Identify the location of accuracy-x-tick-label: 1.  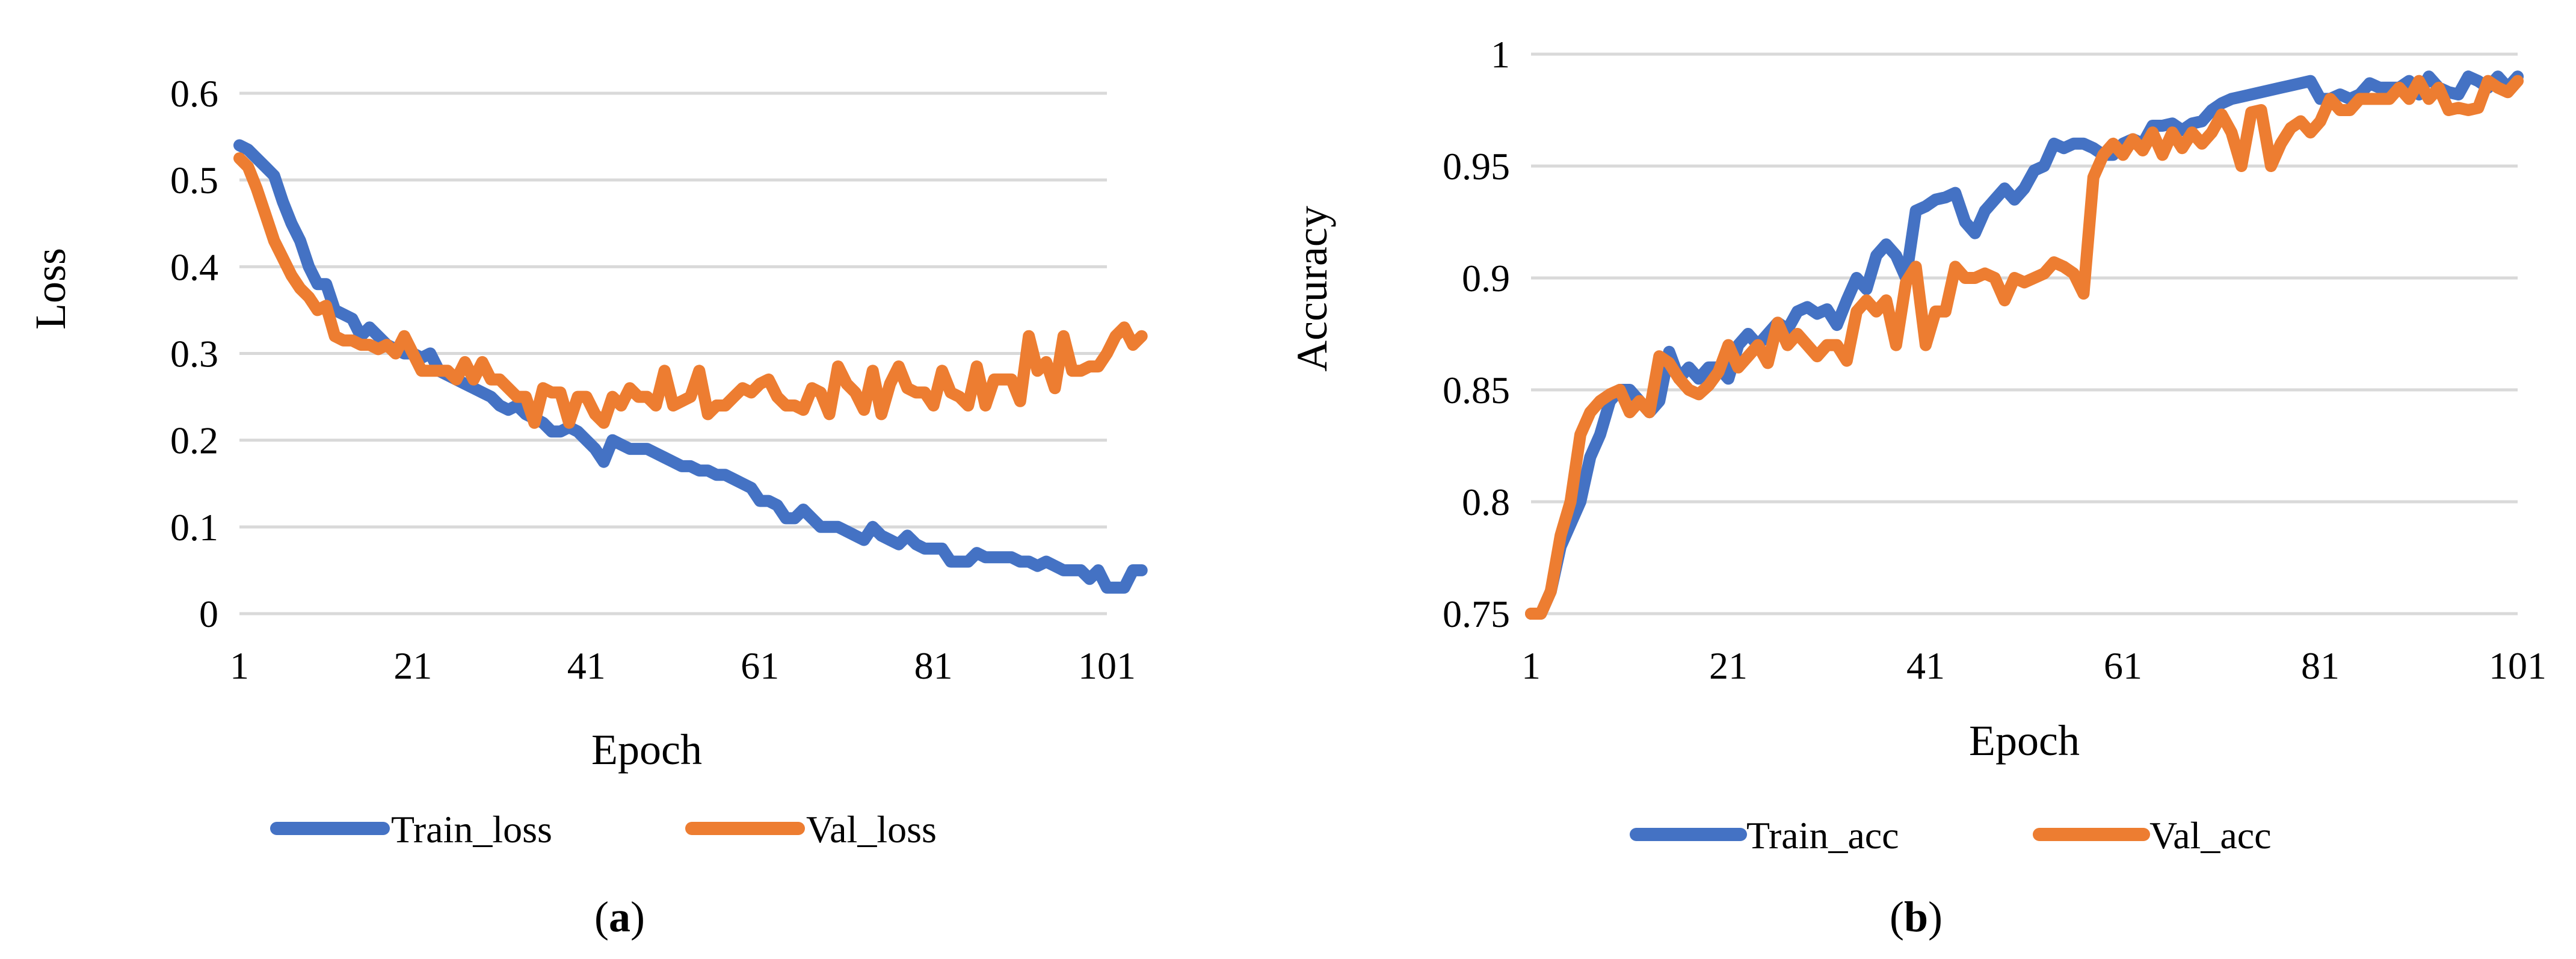
(1531, 665).